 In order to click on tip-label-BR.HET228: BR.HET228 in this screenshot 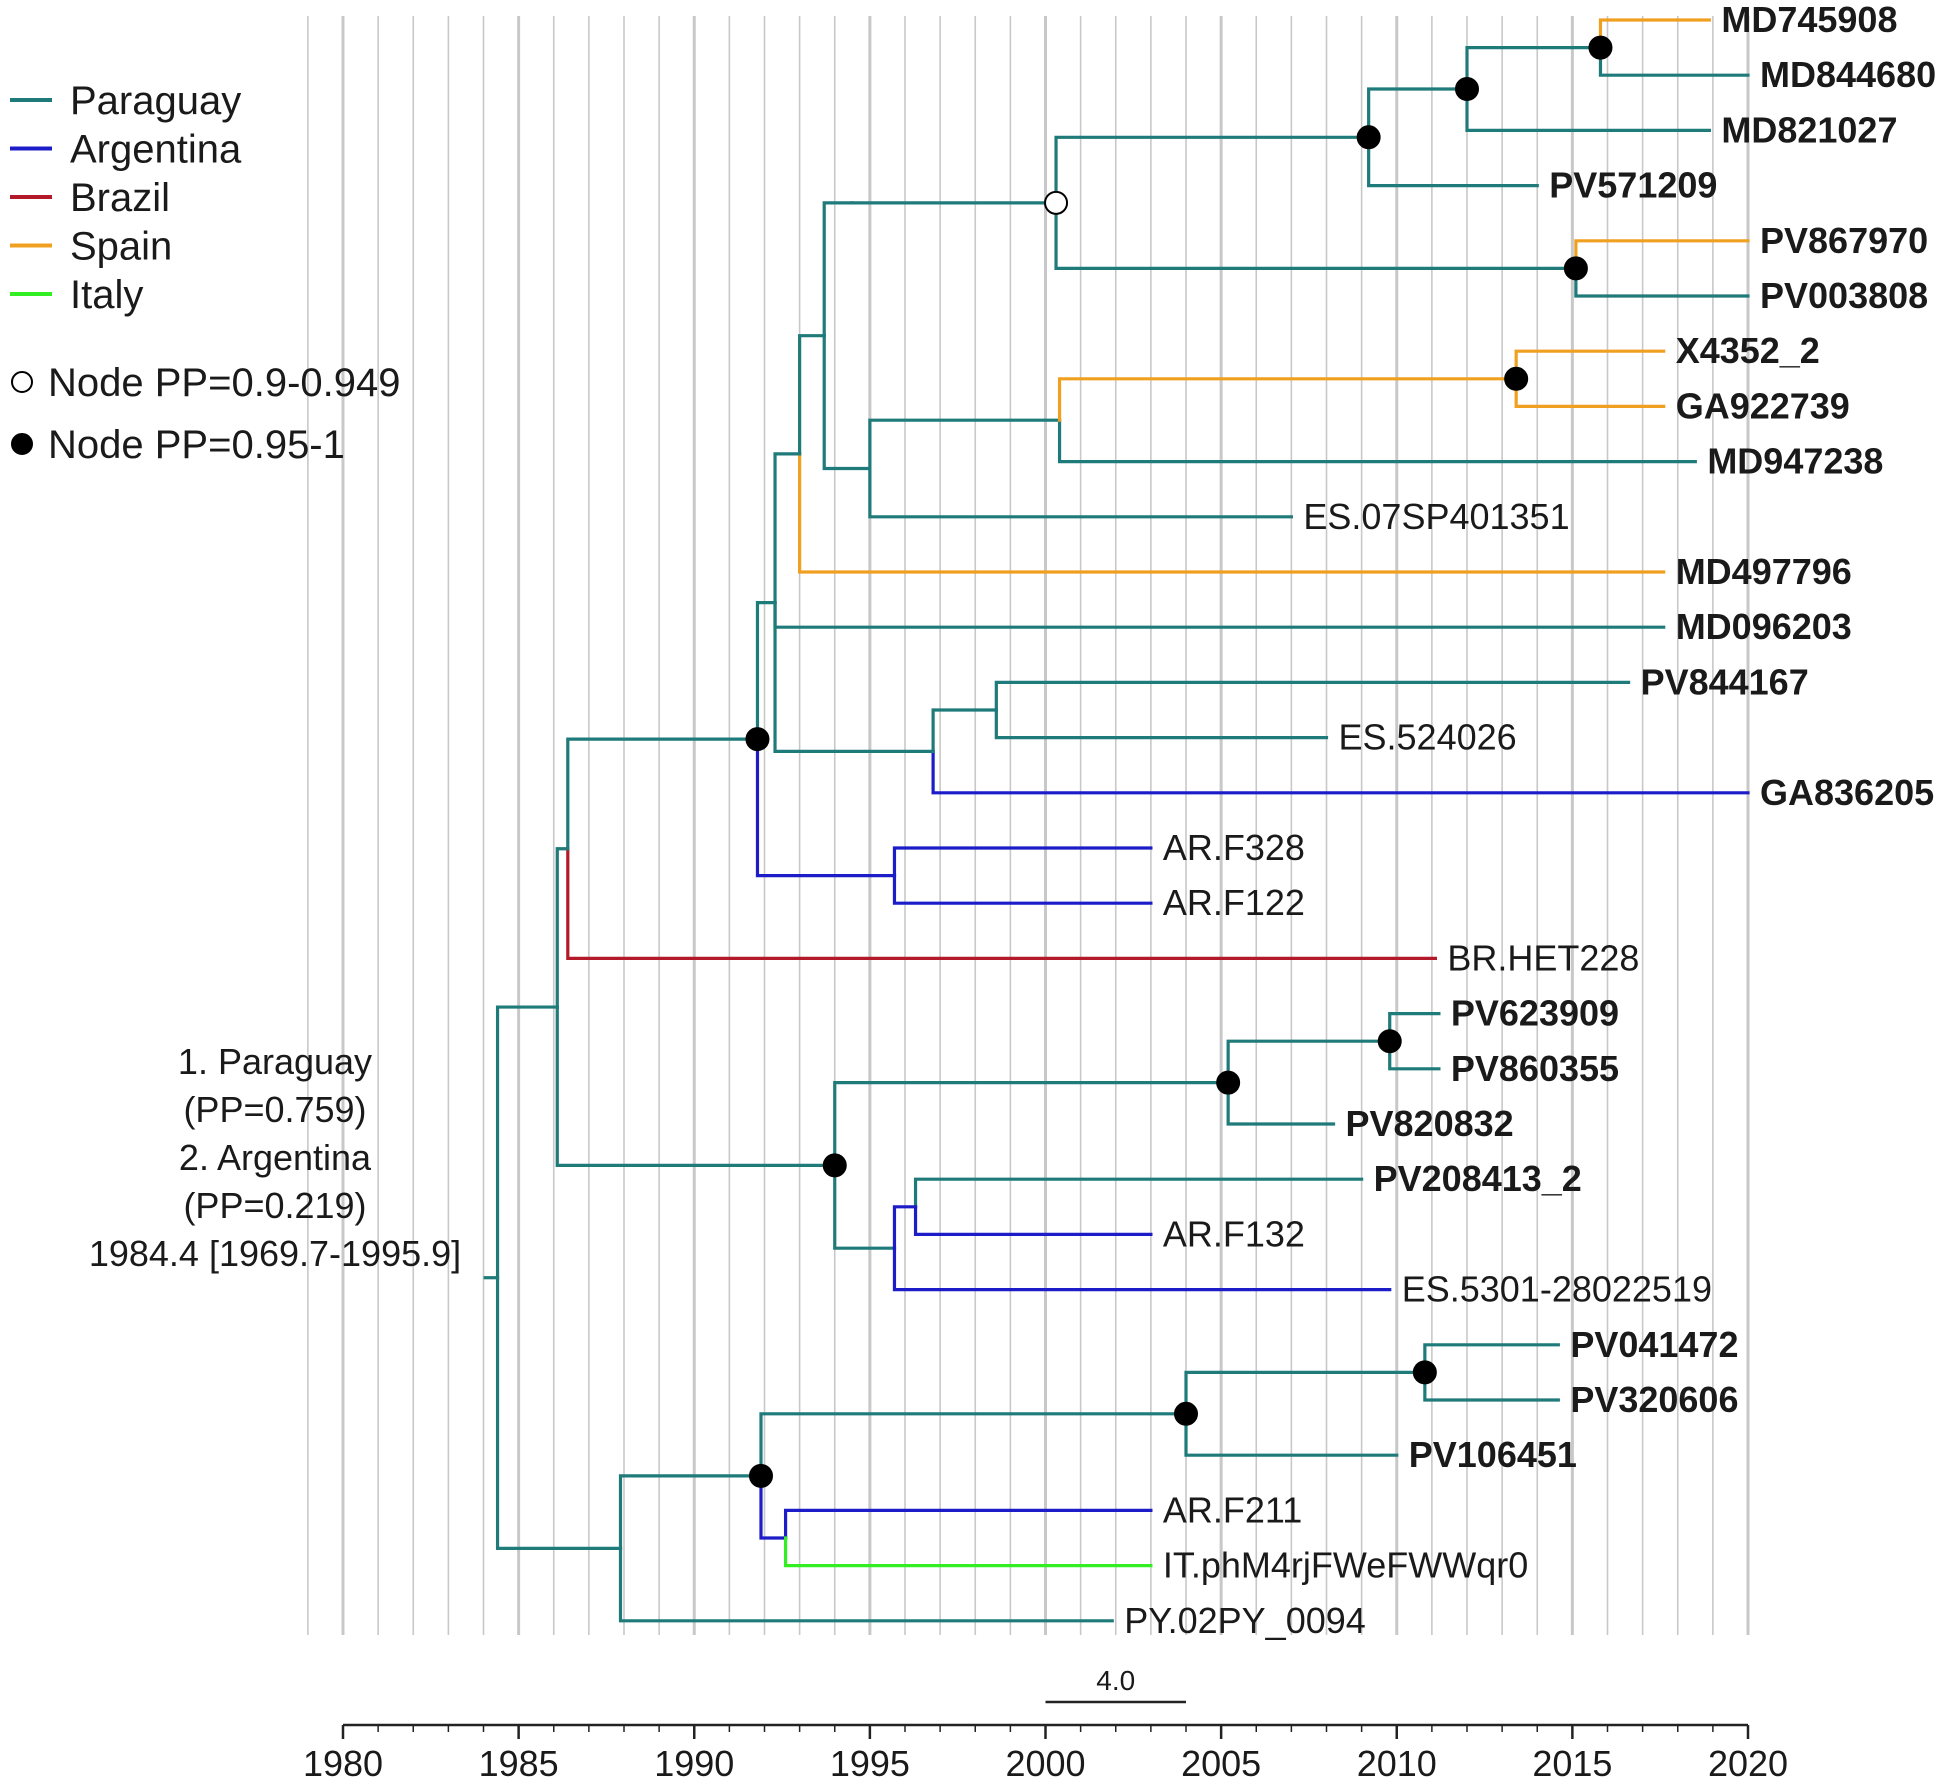, I will do `click(1543, 957)`.